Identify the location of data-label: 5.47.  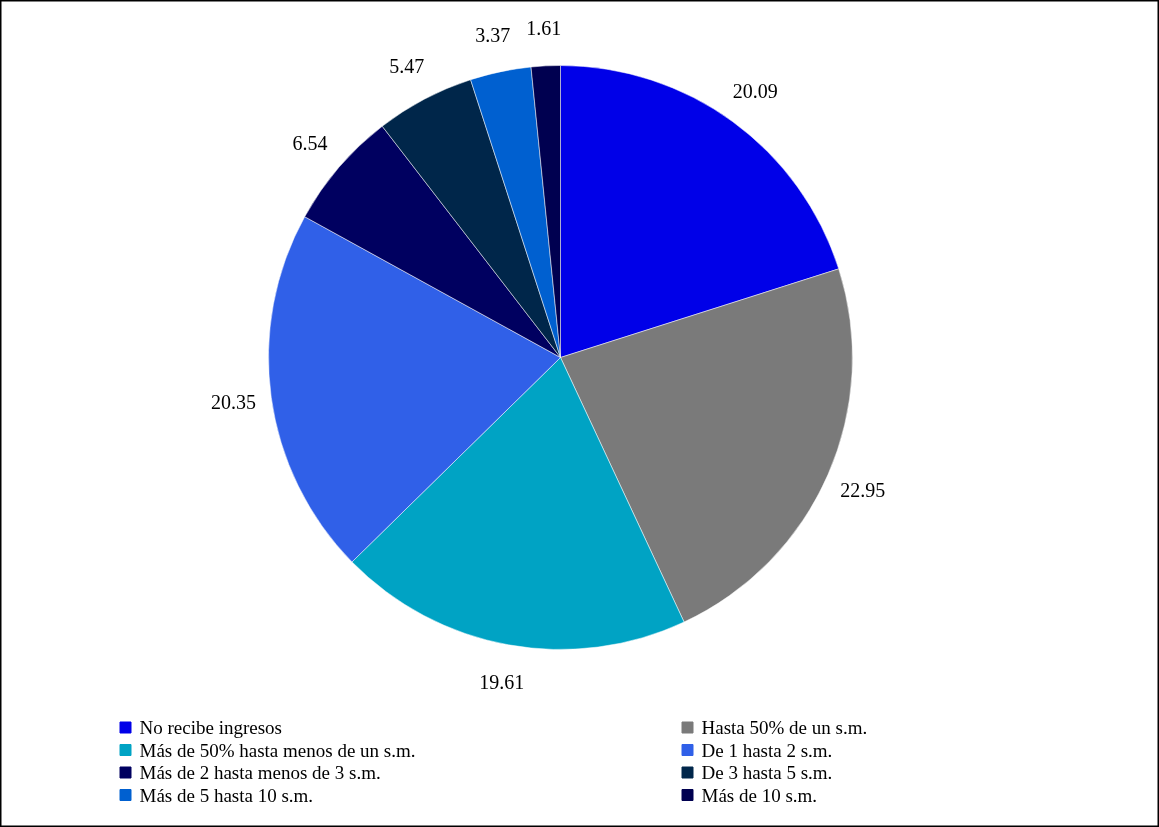
(407, 65).